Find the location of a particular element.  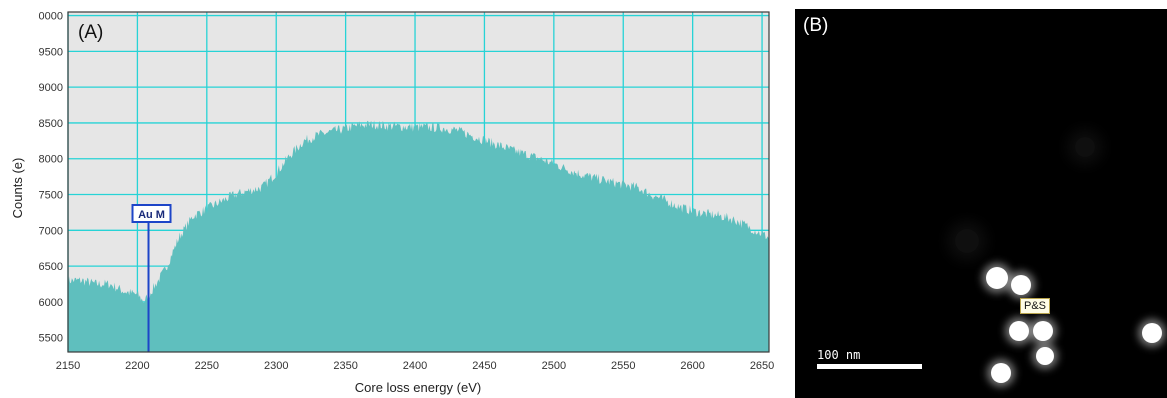

x-axis-title: Core loss energy (eV) is located at coordinates (418, 387).